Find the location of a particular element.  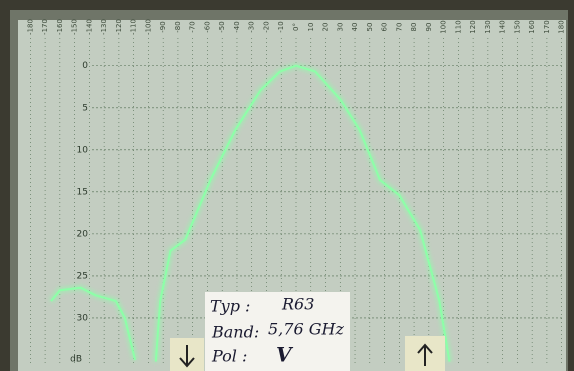

x-tick-label: -120 is located at coordinates (119, 27).